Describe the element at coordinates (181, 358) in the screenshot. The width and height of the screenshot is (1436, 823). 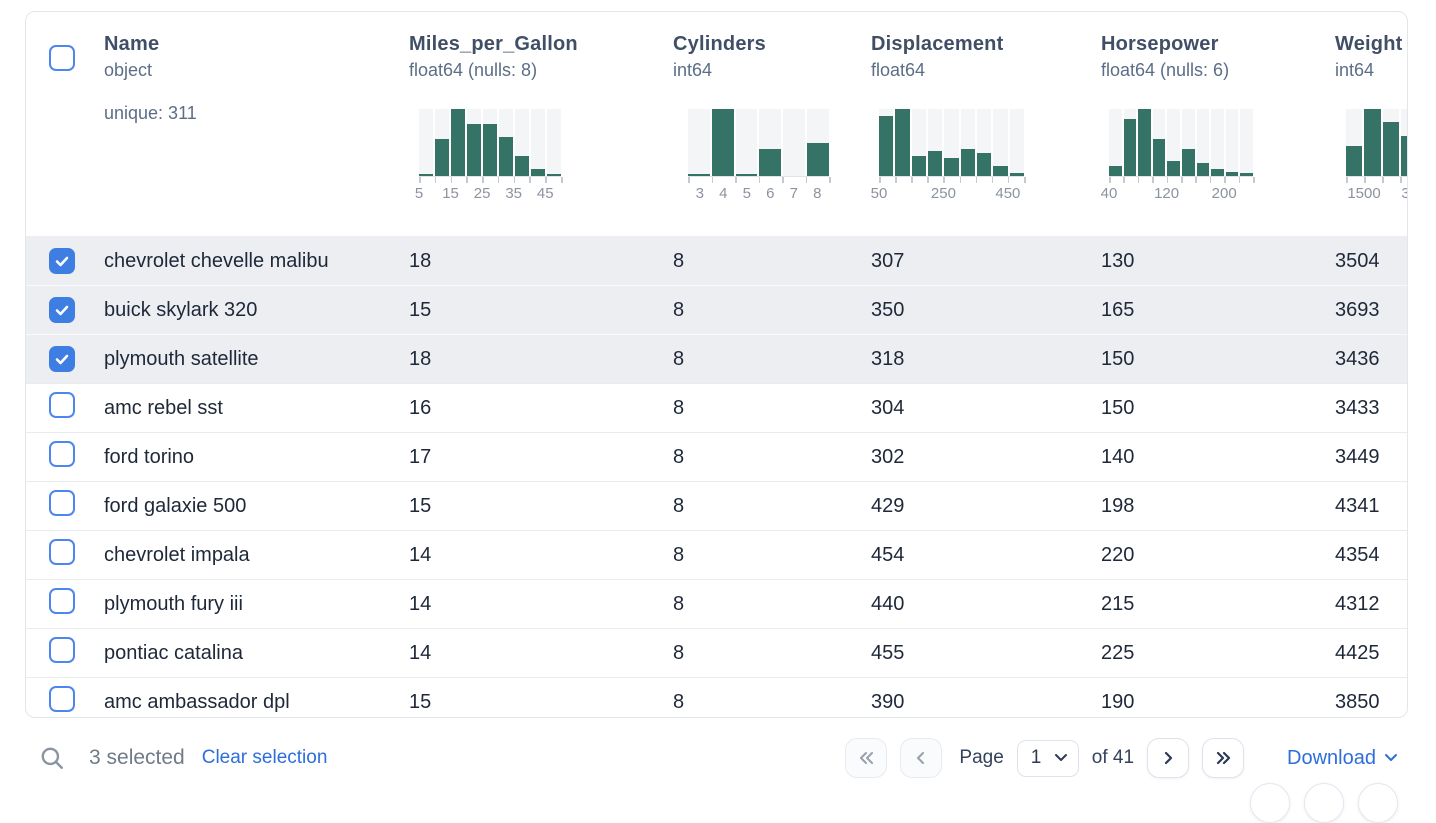
I see `cell-name: plymouth satellite` at that location.